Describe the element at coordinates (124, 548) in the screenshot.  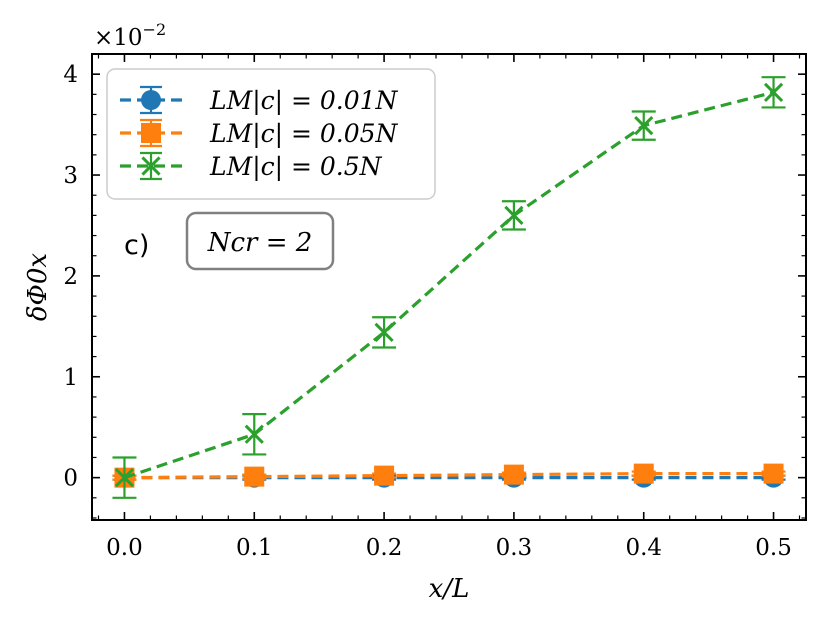
I see `x-tick-label: 0.0` at that location.